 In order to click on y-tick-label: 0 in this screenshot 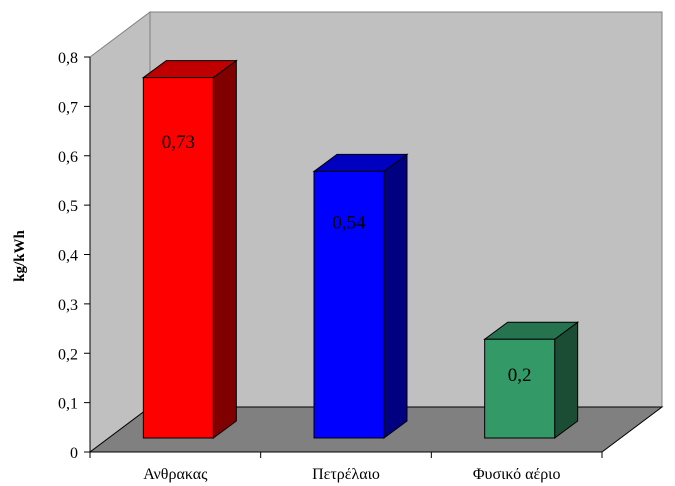, I will do `click(74, 453)`.